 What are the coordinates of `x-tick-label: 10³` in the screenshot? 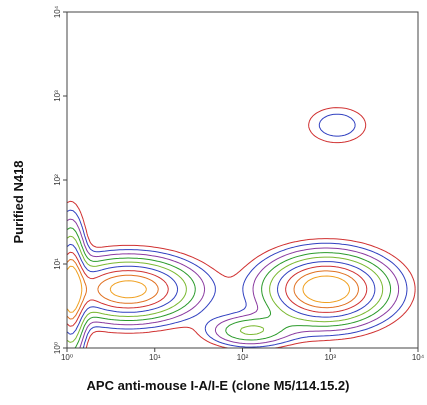 It's located at (330, 357).